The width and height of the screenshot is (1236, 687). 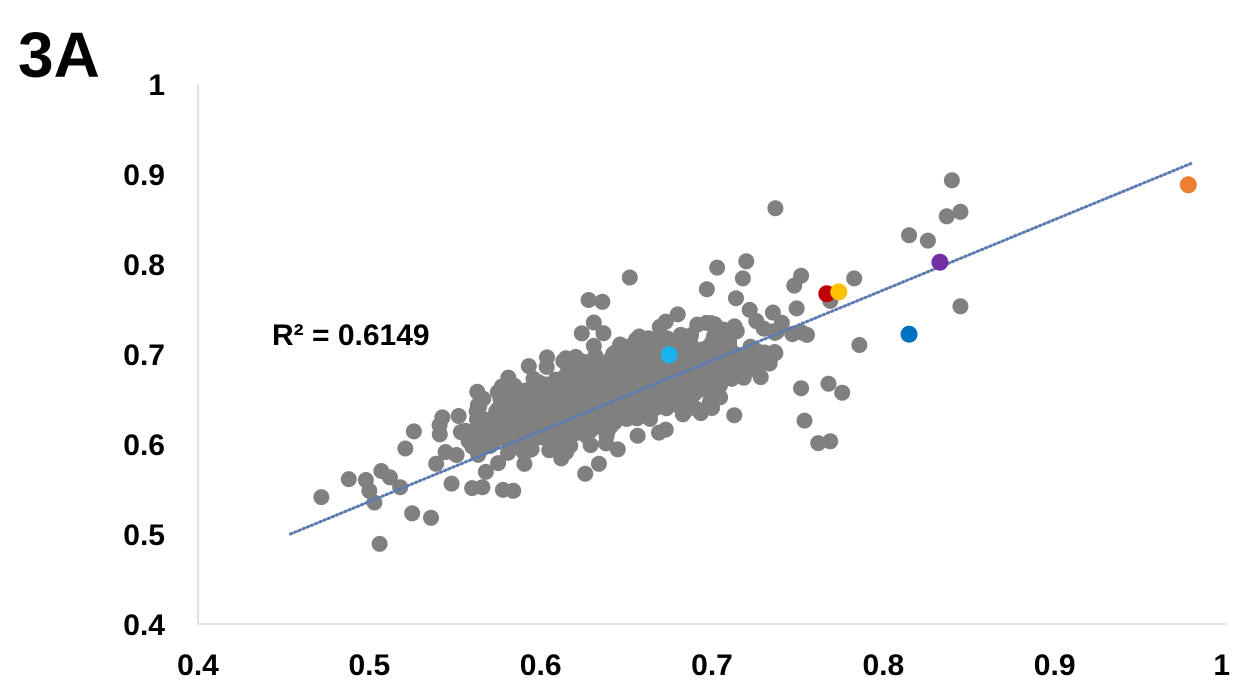 I want to click on gray-point-cluster, so click(x=623, y=386).